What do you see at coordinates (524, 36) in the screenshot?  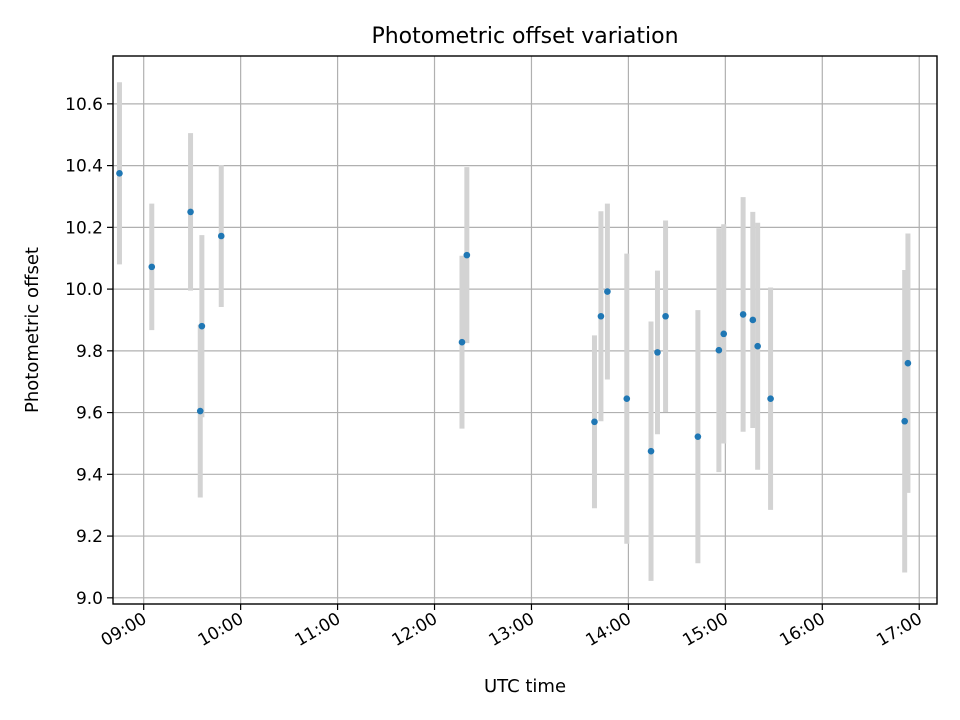 I see `chart-title: Photometric offset variation` at bounding box center [524, 36].